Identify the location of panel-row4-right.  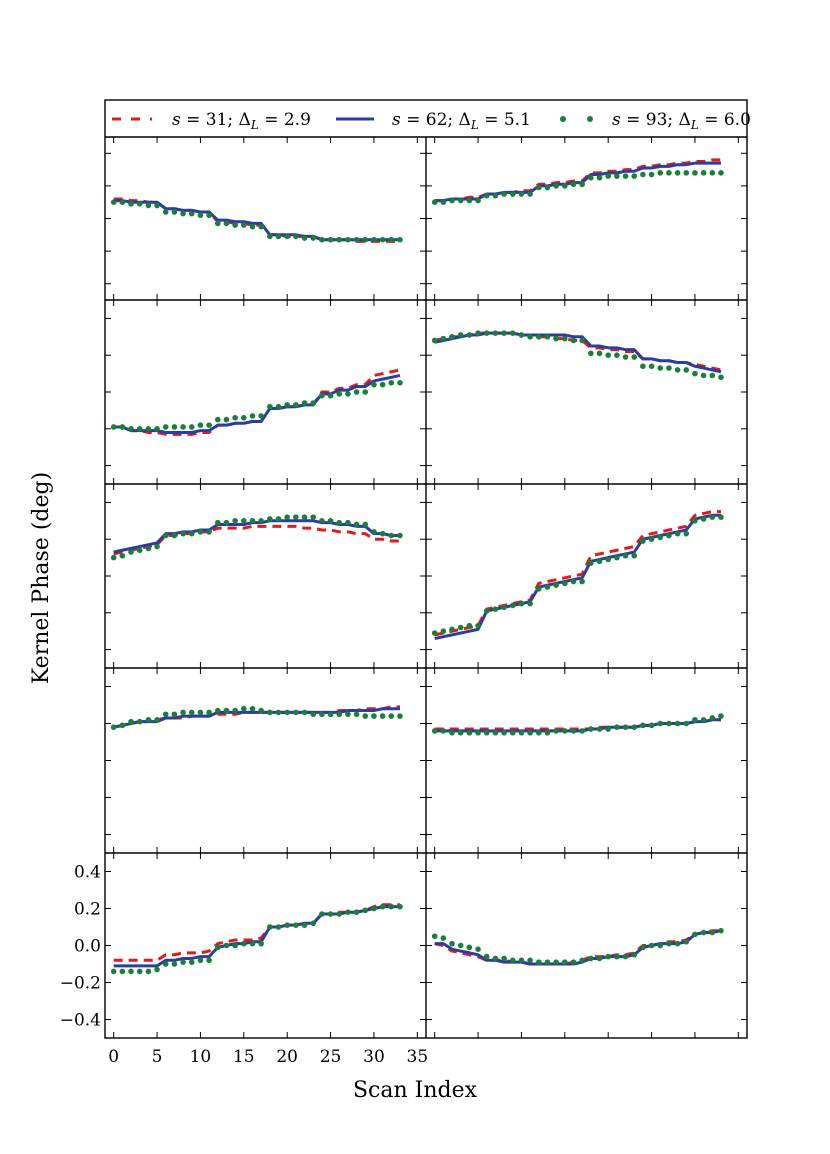
(586, 760).